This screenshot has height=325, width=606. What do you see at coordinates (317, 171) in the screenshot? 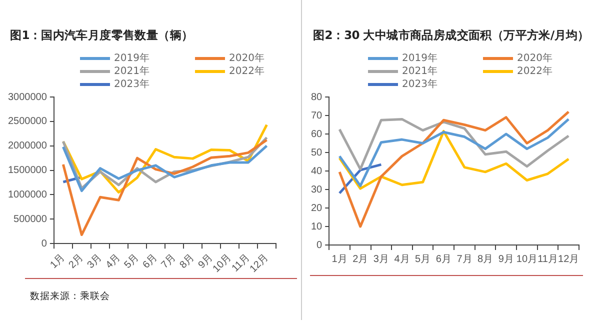
I see `y-tick-label: 40` at bounding box center [317, 171].